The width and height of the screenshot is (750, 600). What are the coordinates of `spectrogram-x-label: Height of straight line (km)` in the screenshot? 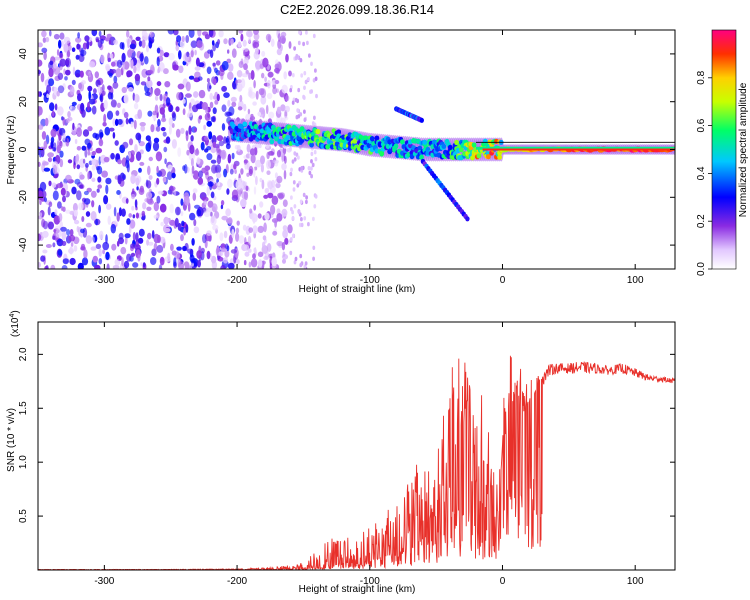 It's located at (357, 289).